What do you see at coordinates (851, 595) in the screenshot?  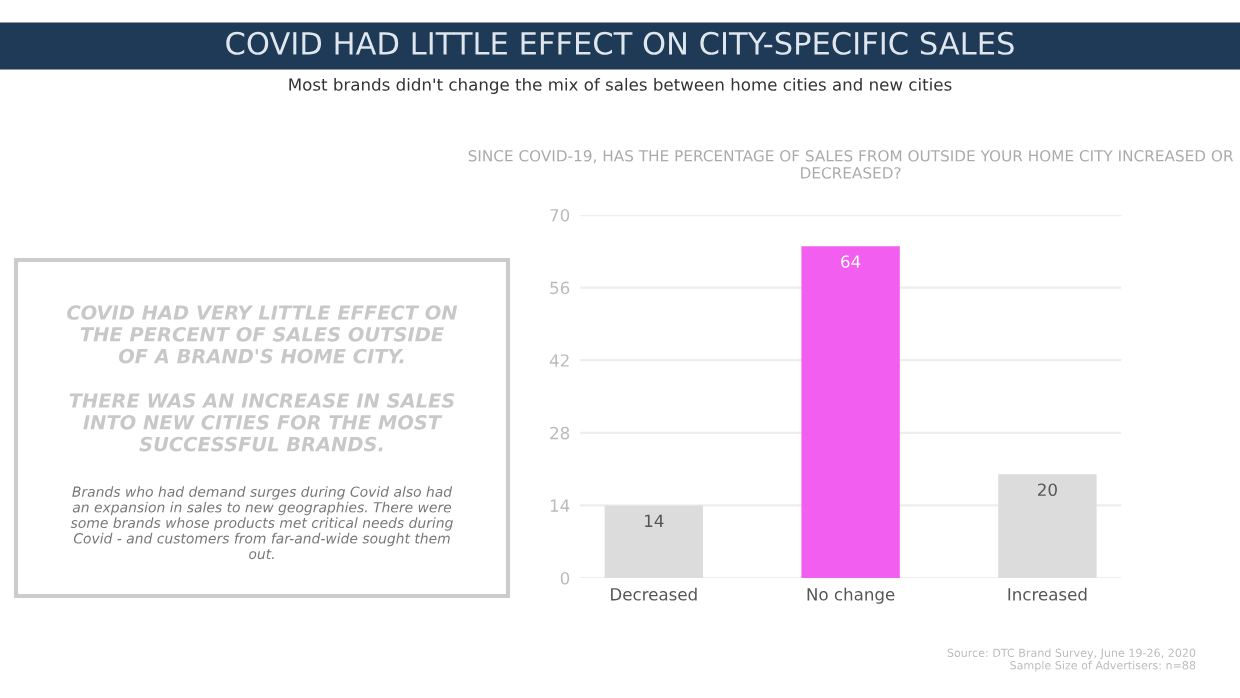 I see `x-tick-label: No change` at bounding box center [851, 595].